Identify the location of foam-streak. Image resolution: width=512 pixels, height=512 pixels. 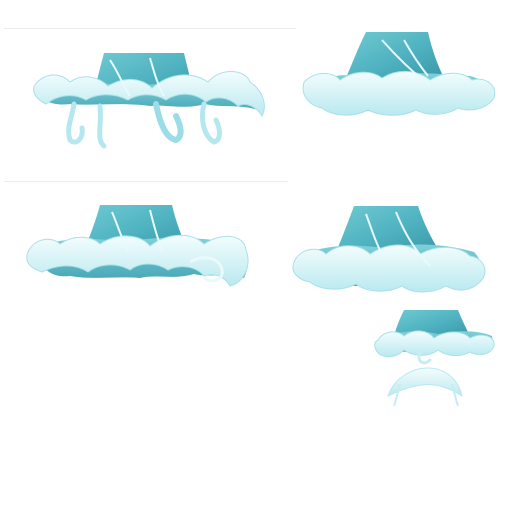
(426, 395).